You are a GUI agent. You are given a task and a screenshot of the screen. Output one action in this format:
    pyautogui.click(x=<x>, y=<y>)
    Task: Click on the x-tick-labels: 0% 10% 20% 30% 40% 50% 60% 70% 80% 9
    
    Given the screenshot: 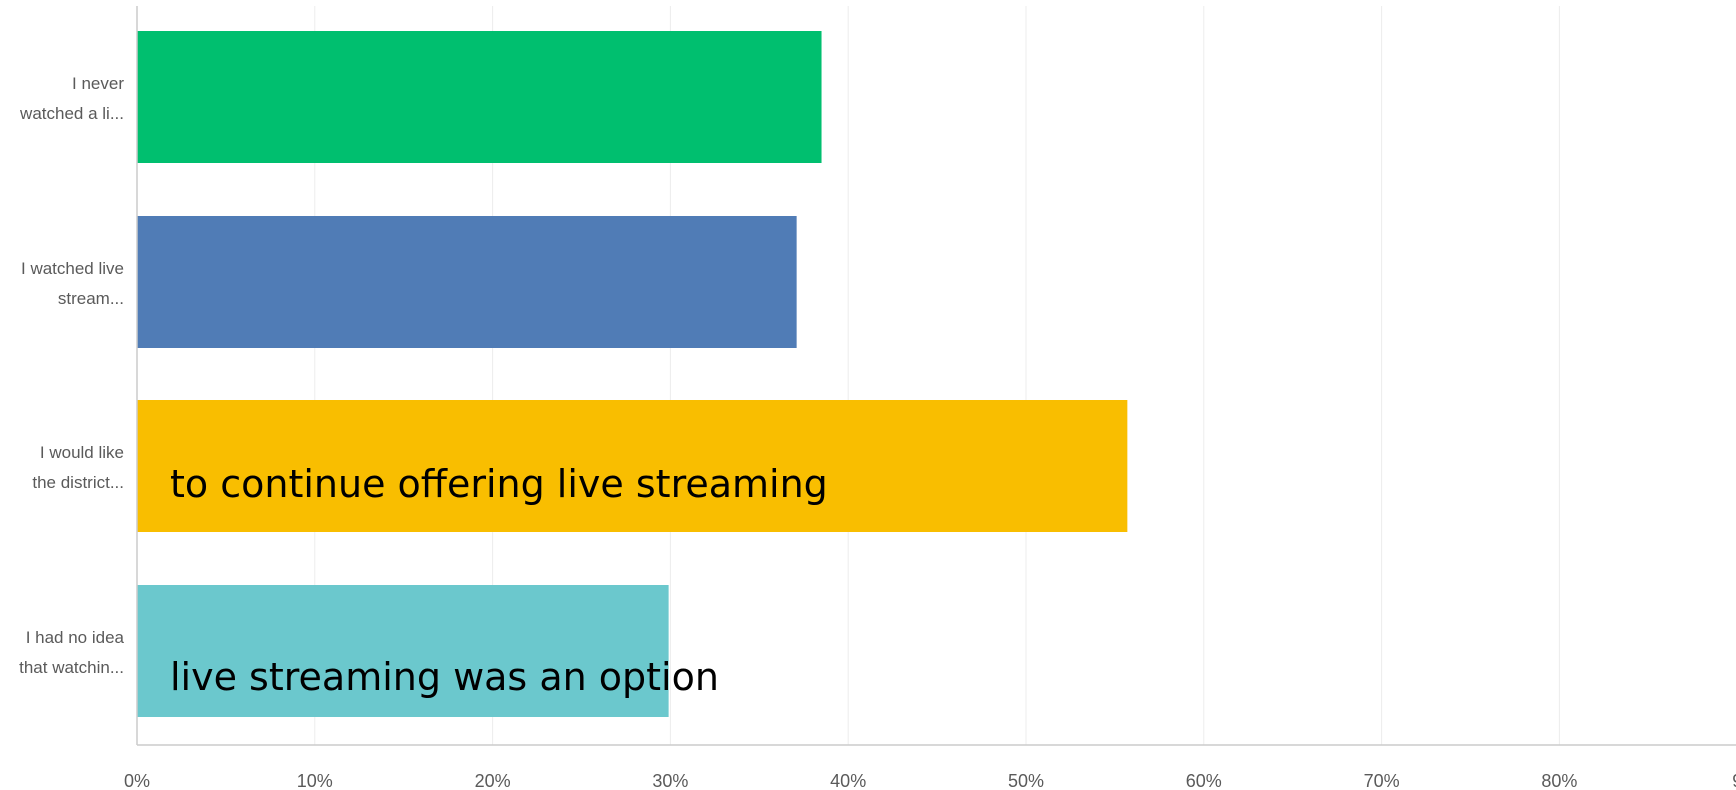 What is the action you would take?
    pyautogui.click(x=930, y=780)
    